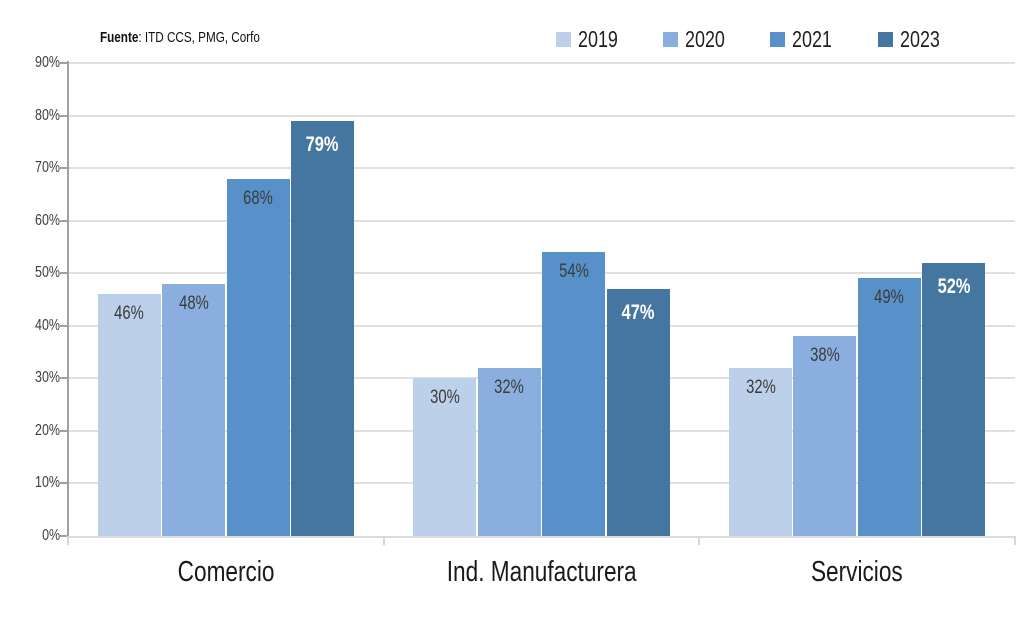  I want to click on category-label-text: Comercio, so click(226, 572).